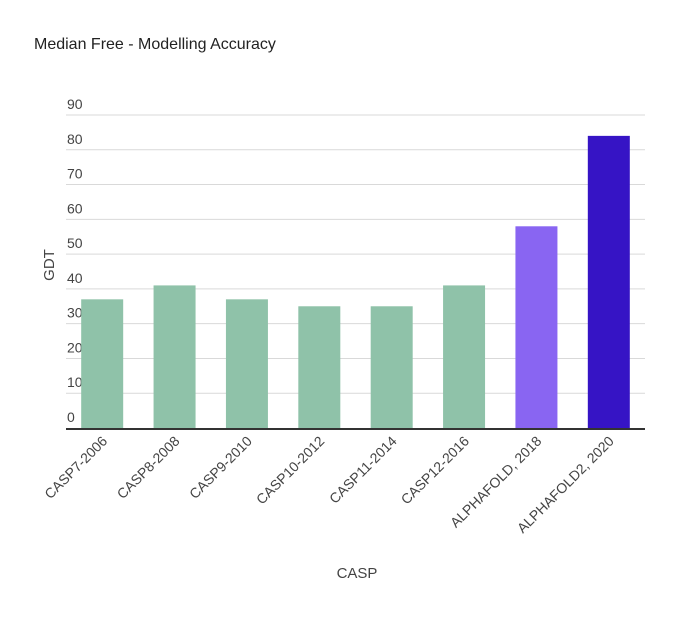  What do you see at coordinates (357, 573) in the screenshot?
I see `x-axis-title: CASP` at bounding box center [357, 573].